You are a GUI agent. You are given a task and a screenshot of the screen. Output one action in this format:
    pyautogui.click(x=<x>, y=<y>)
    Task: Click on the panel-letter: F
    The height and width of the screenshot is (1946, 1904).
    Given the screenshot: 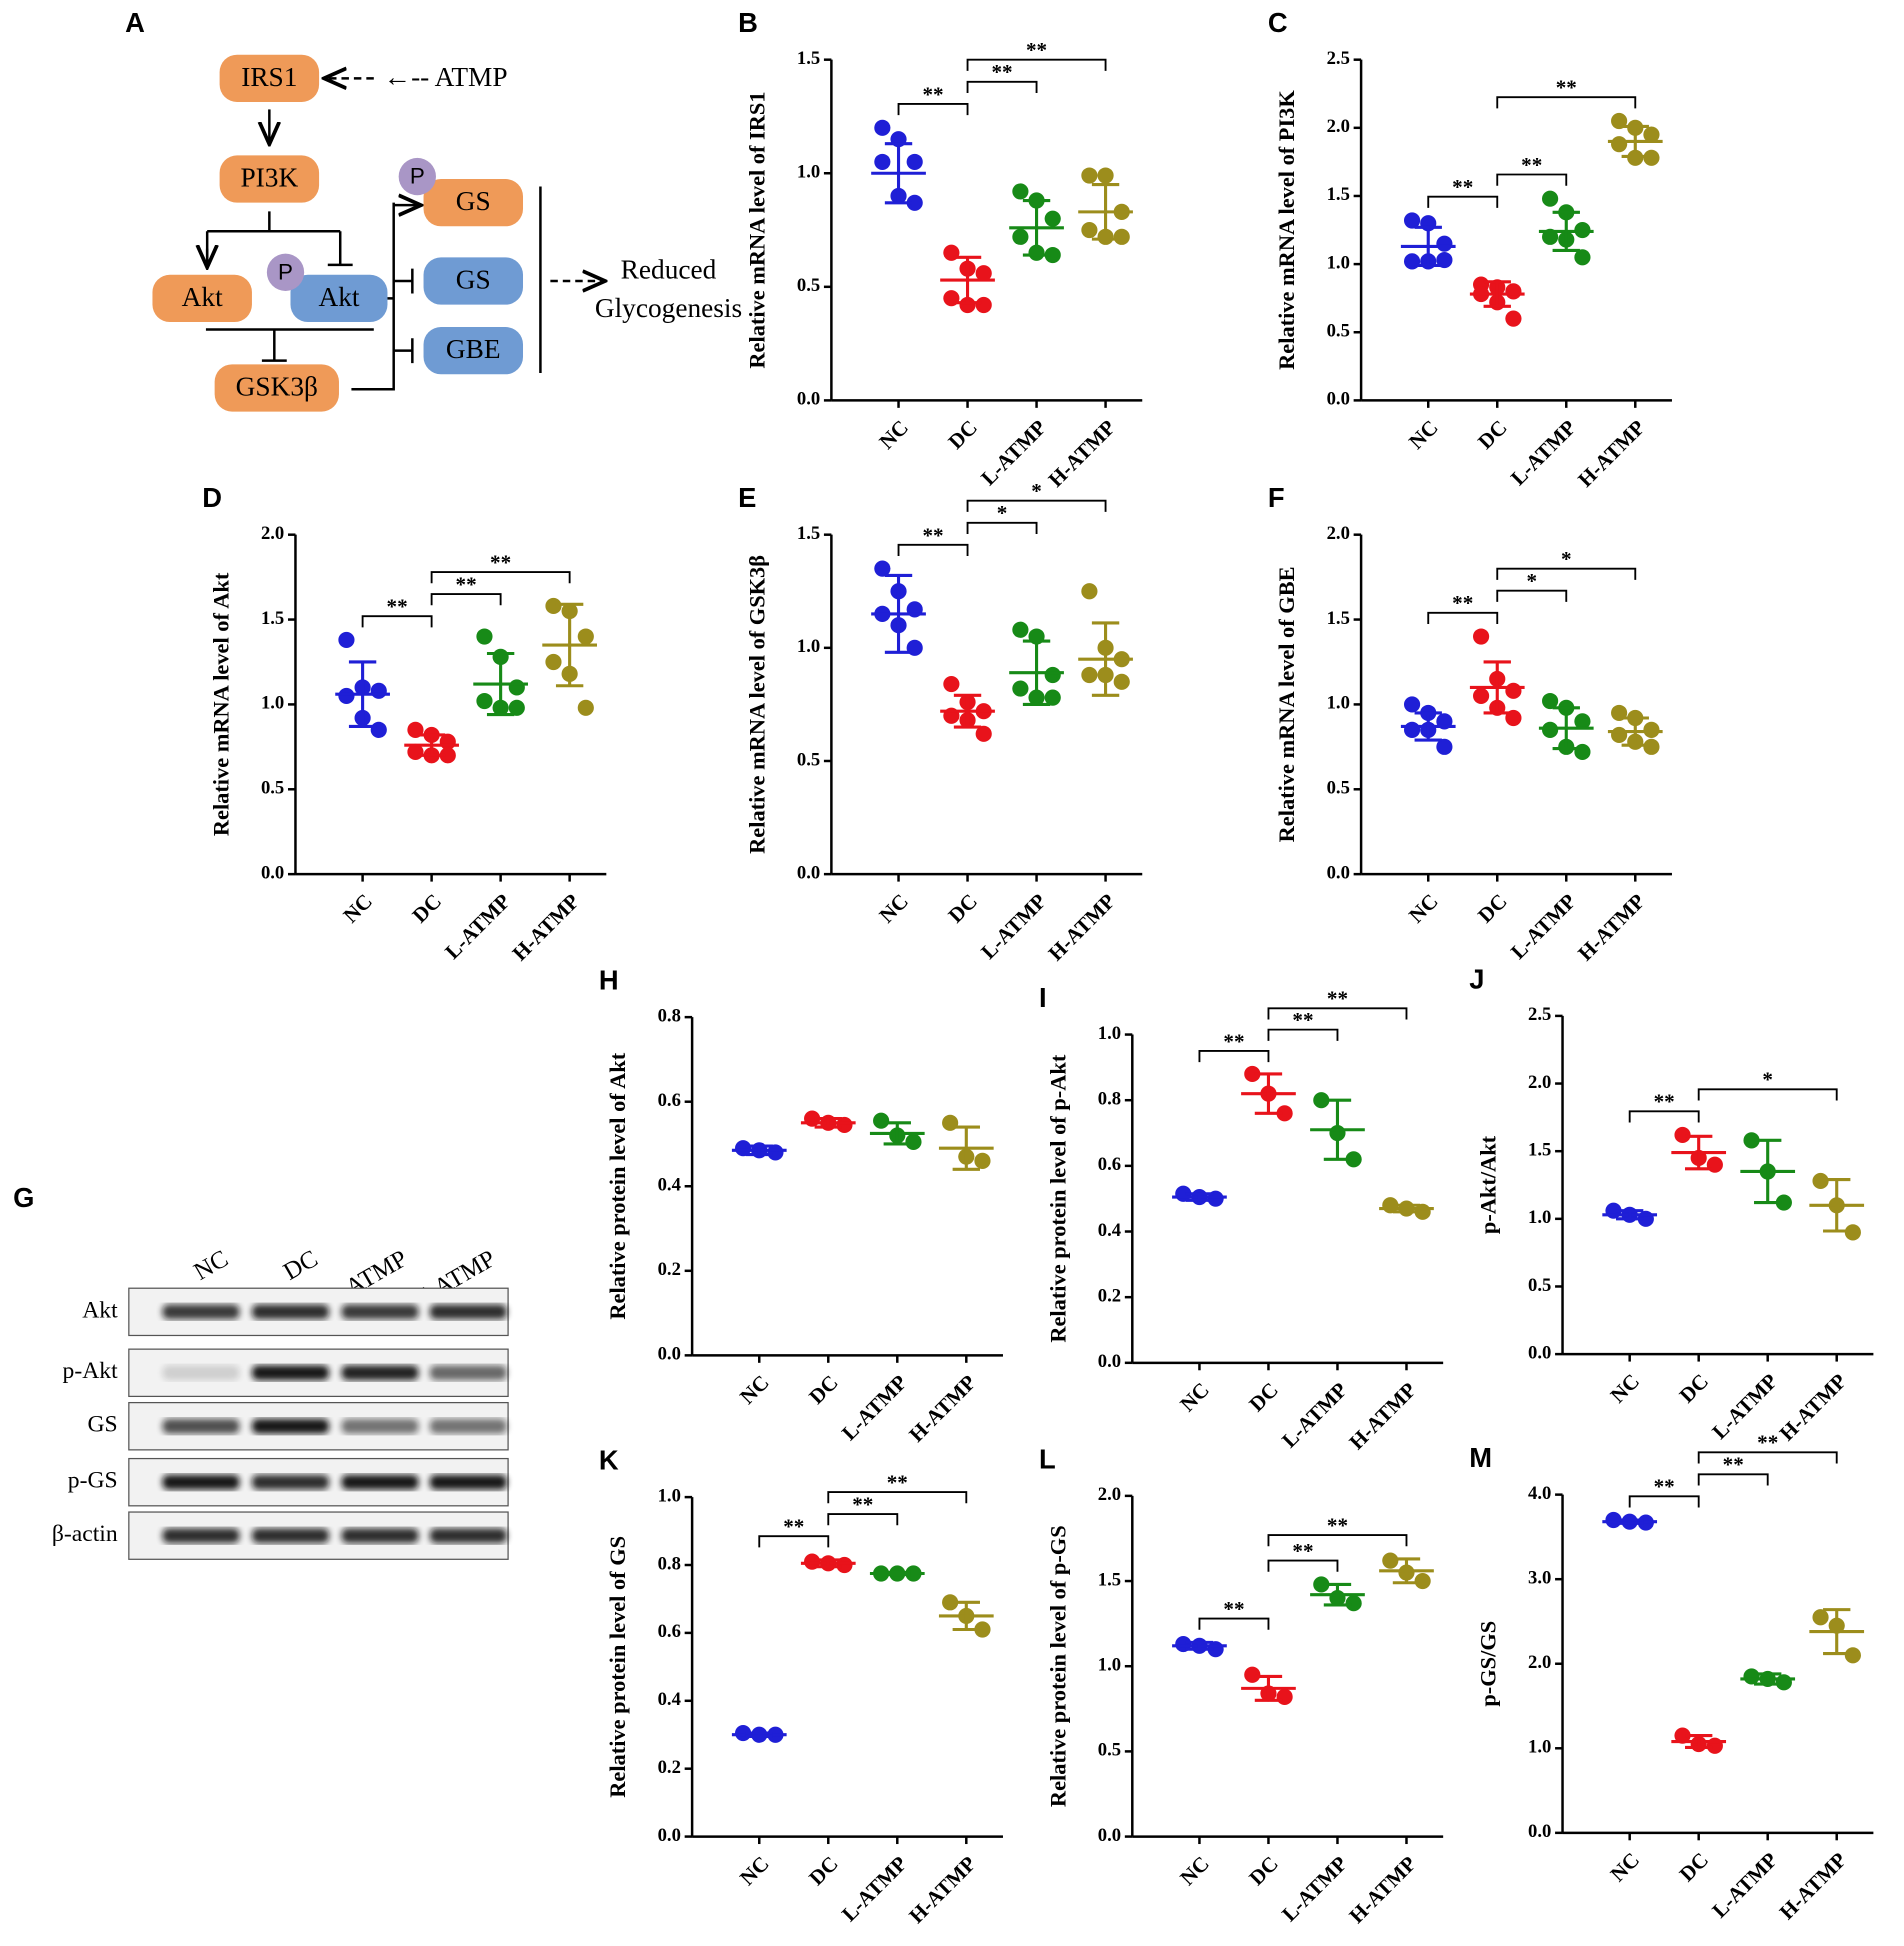 What is the action you would take?
    pyautogui.click(x=1276, y=497)
    